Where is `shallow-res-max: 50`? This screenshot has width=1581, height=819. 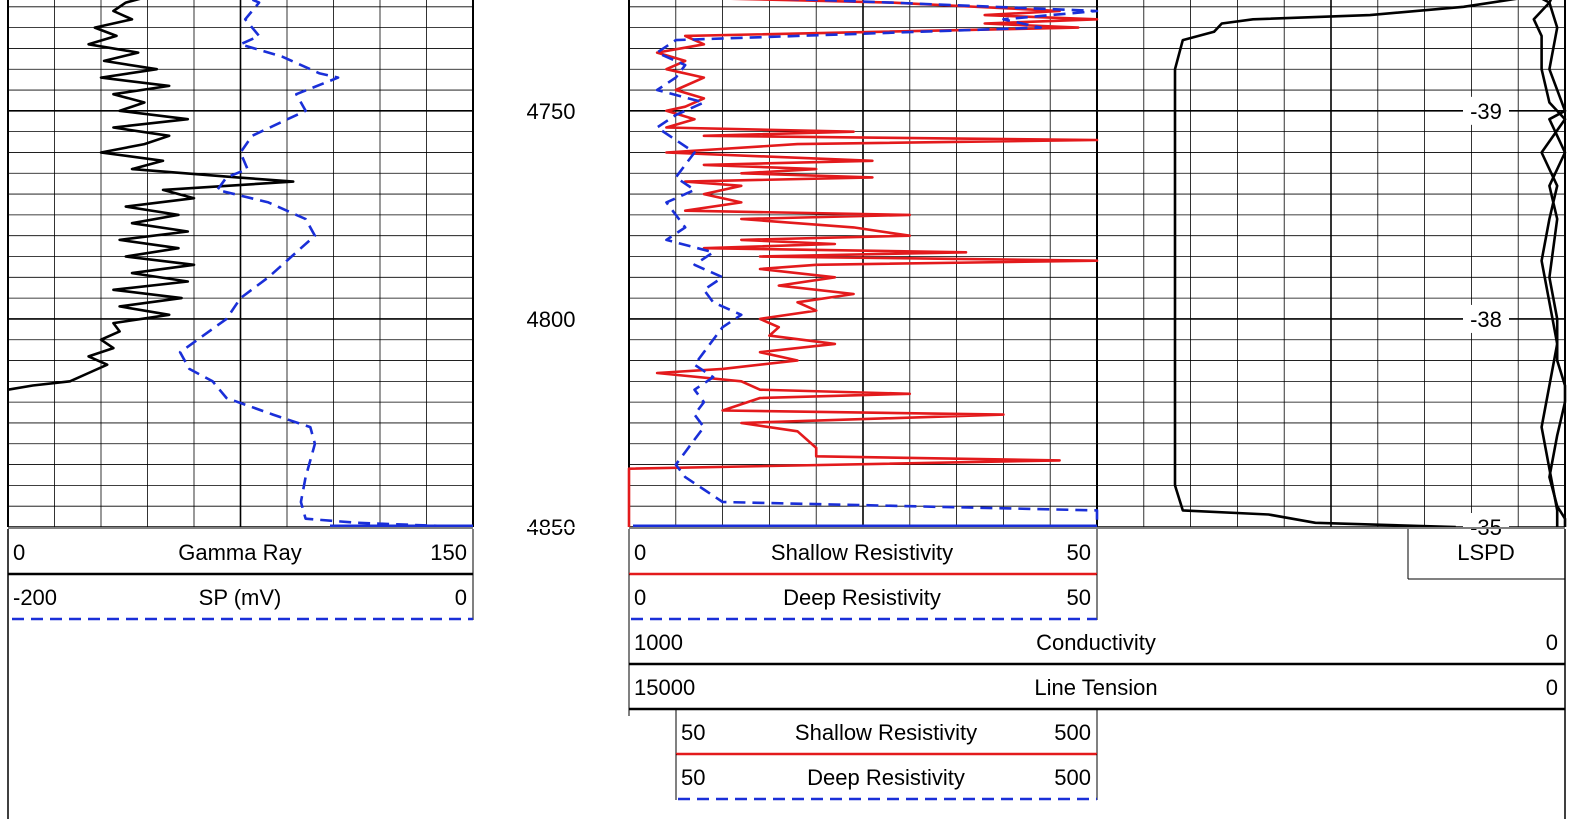
shallow-res-max: 50 is located at coordinates (1079, 552).